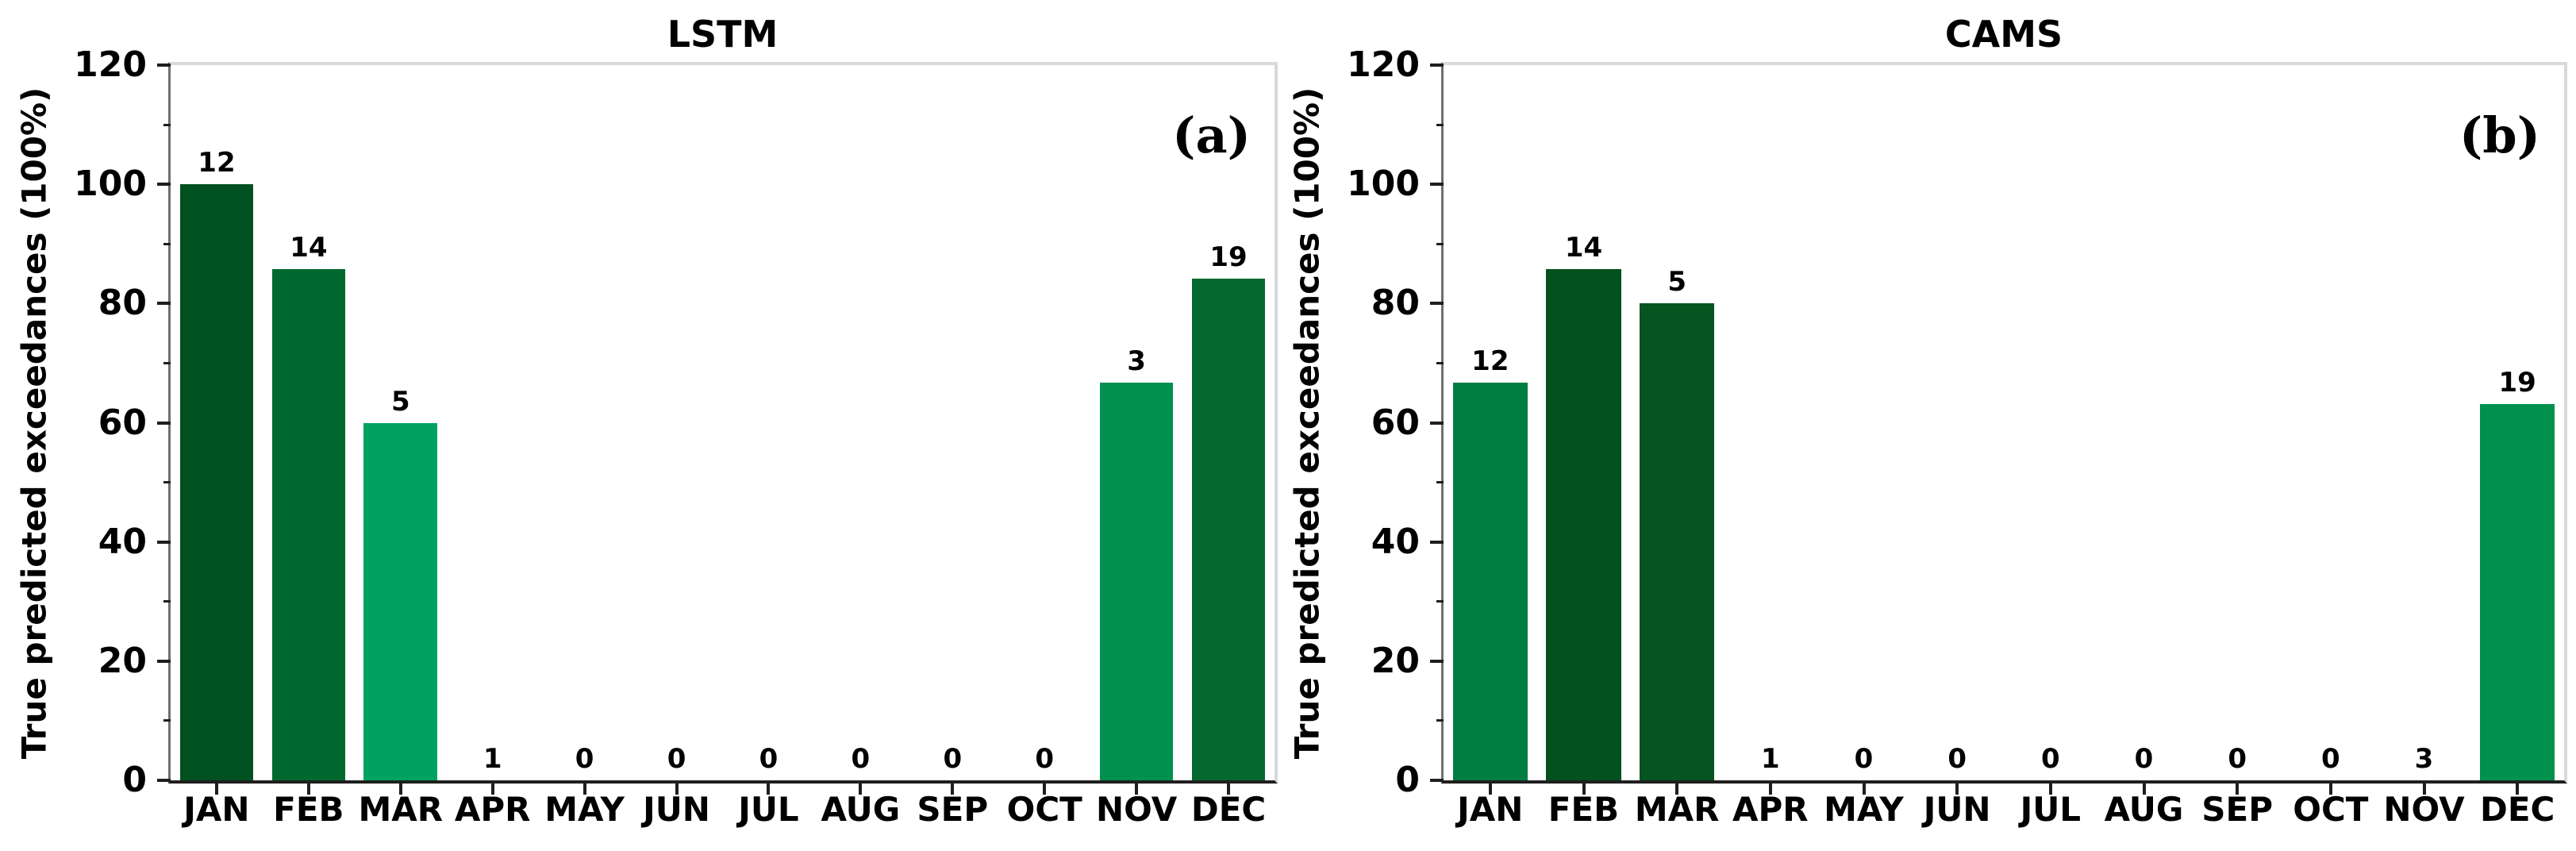  What do you see at coordinates (1395, 541) in the screenshot?
I see `y-tick-label: 40` at bounding box center [1395, 541].